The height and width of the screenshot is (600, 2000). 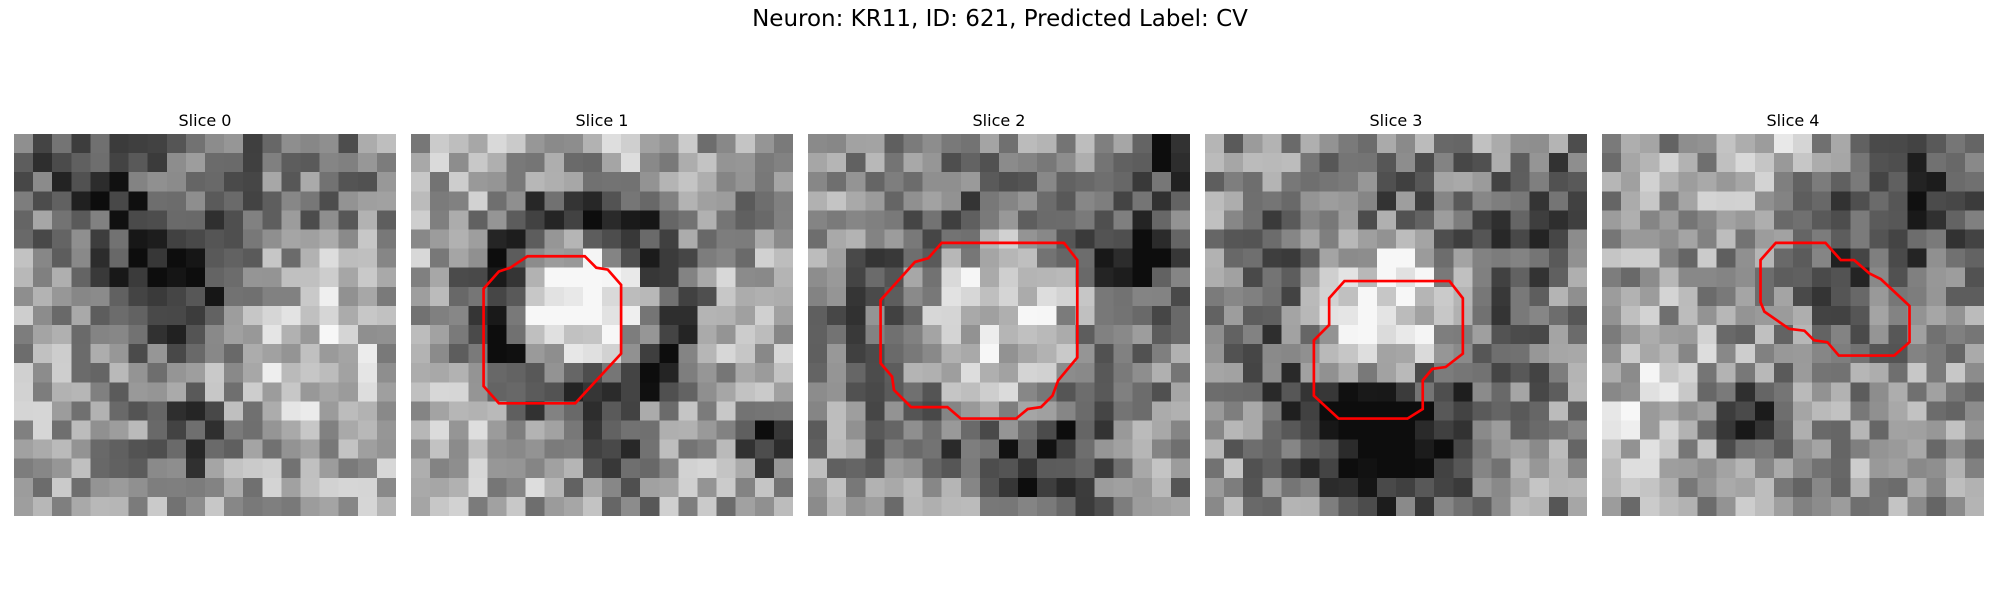 I want to click on slice-panel-2: Slice 2, so click(x=999, y=313).